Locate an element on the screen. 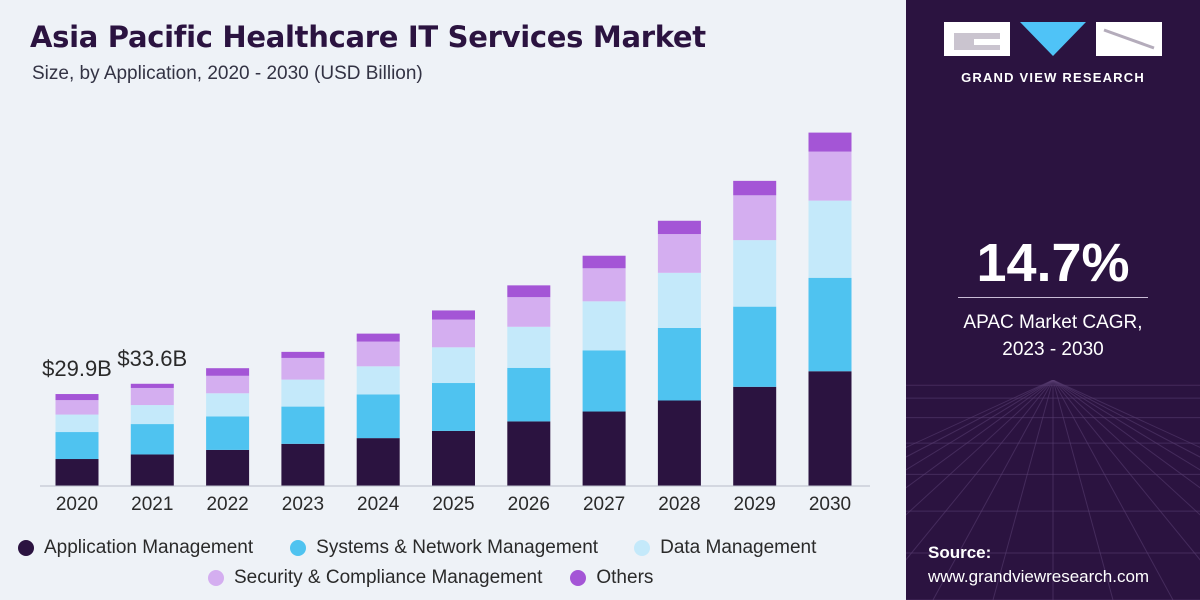  data-label-2021: $33.6B is located at coordinates (152, 358).